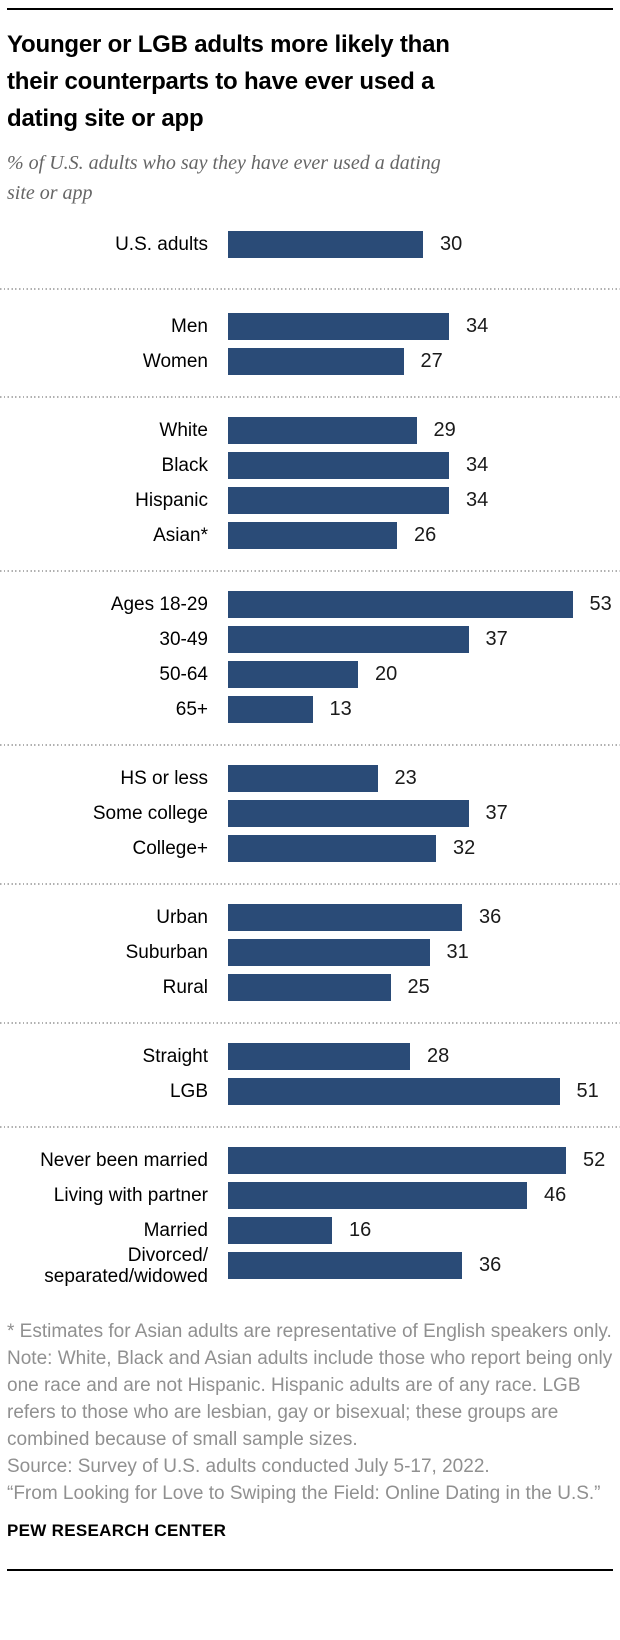  I want to click on bar-row: College+ 32, so click(310, 848).